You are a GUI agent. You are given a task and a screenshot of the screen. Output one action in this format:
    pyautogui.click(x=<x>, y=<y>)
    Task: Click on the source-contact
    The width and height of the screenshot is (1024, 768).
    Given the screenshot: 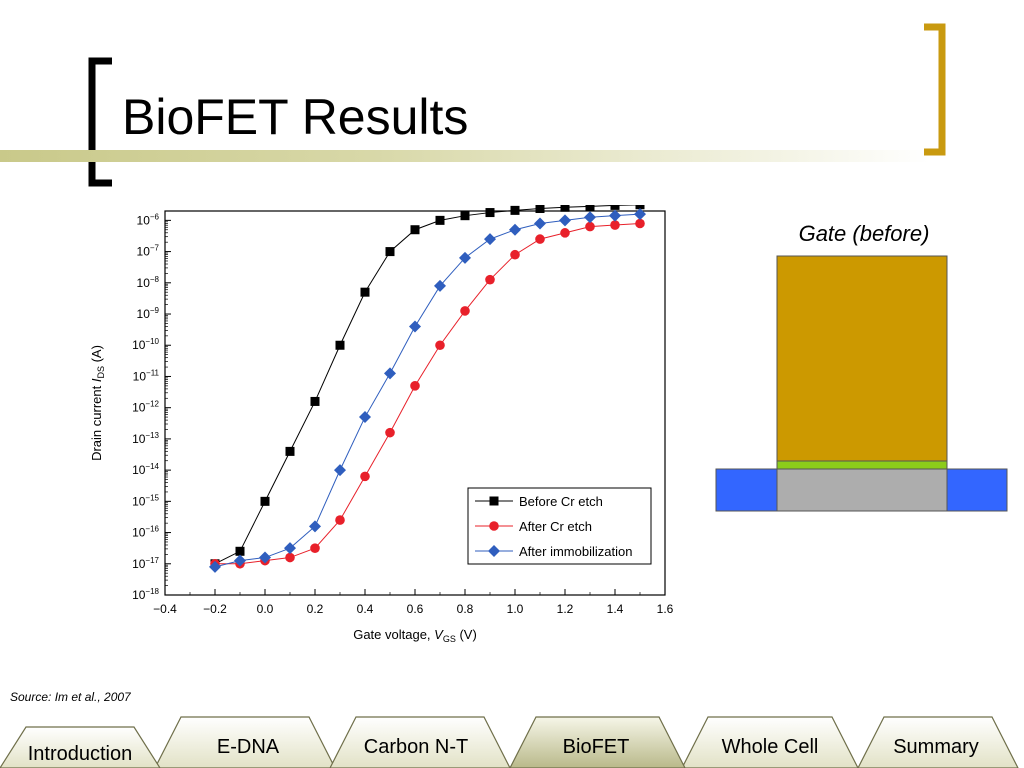 What is the action you would take?
    pyautogui.click(x=746, y=490)
    